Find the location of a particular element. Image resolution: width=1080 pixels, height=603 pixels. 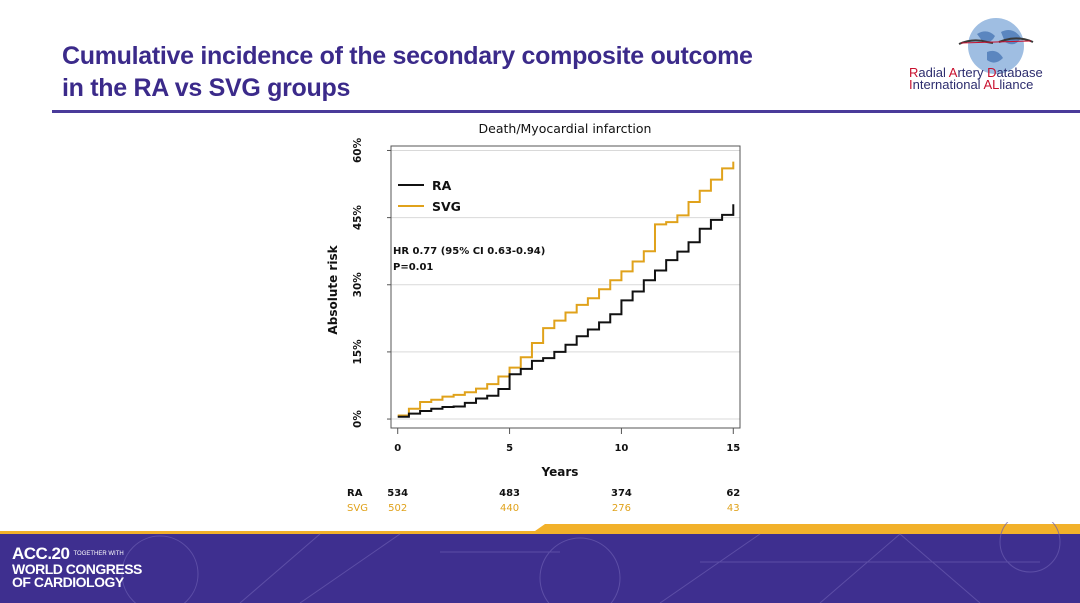

y-tick-label: 30% is located at coordinates (358, 285).